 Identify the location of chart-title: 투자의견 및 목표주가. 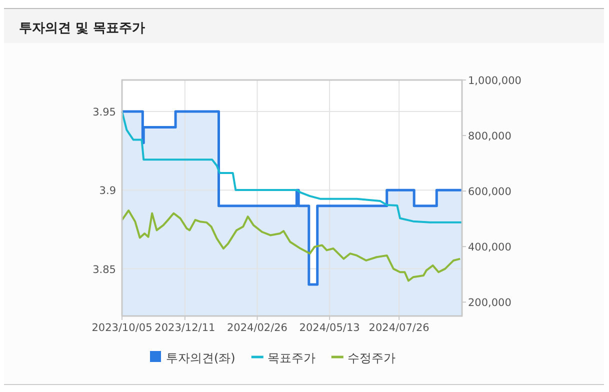
(82, 28).